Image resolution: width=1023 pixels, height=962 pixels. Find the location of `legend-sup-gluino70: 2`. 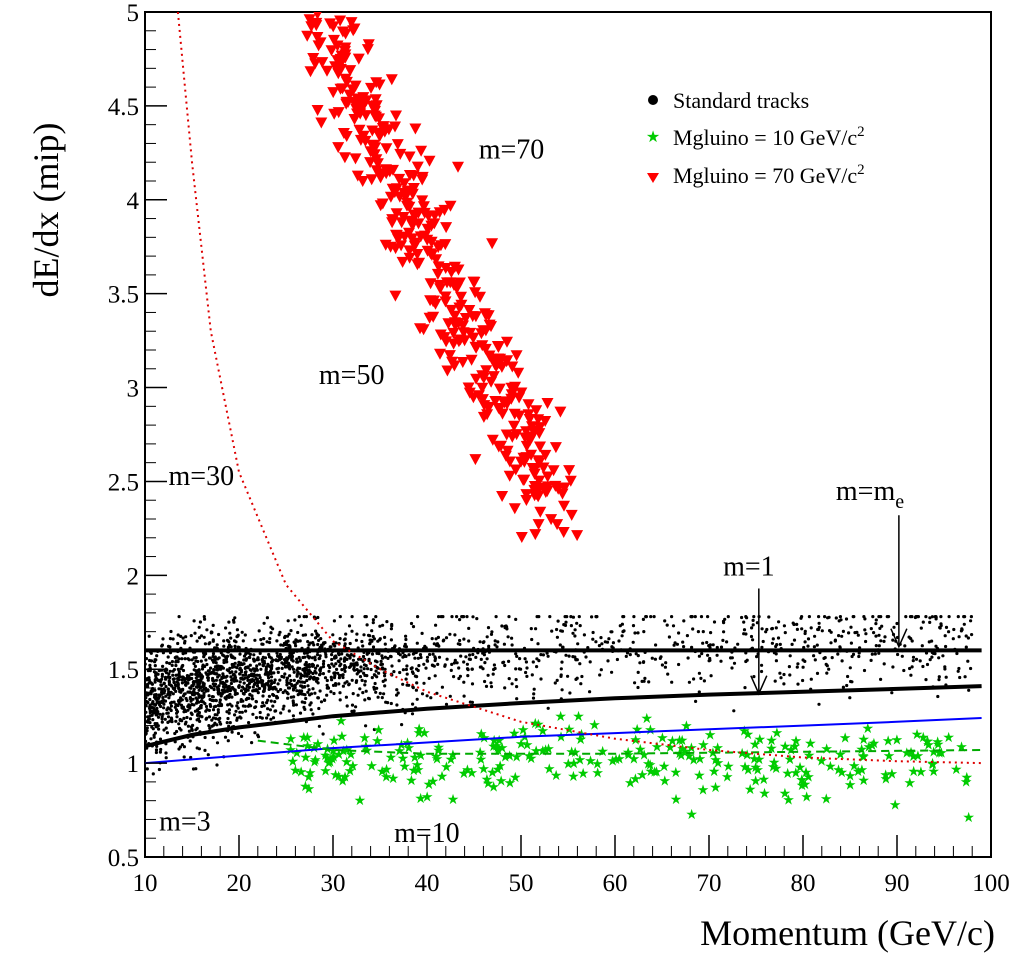

legend-sup-gluino70: 2 is located at coordinates (861, 170).